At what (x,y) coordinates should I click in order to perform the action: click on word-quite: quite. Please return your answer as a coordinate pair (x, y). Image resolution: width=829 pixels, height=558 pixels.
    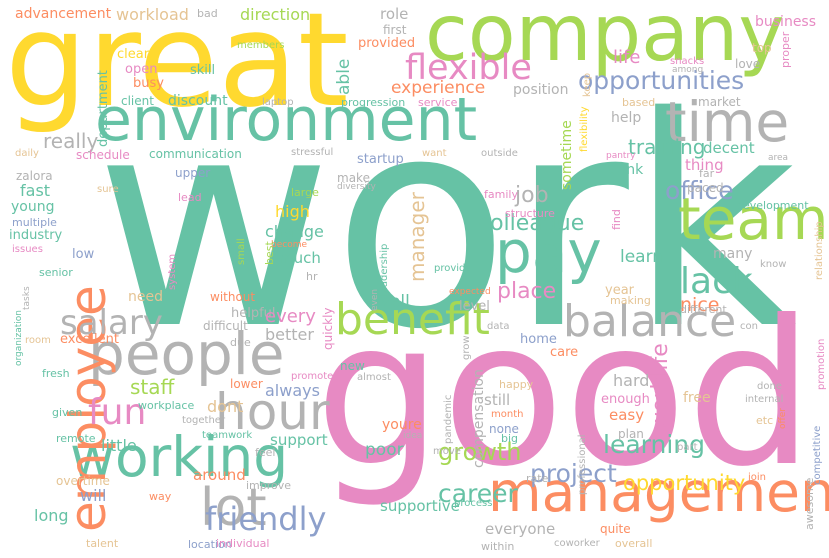
    Looking at the image, I should click on (615, 529).